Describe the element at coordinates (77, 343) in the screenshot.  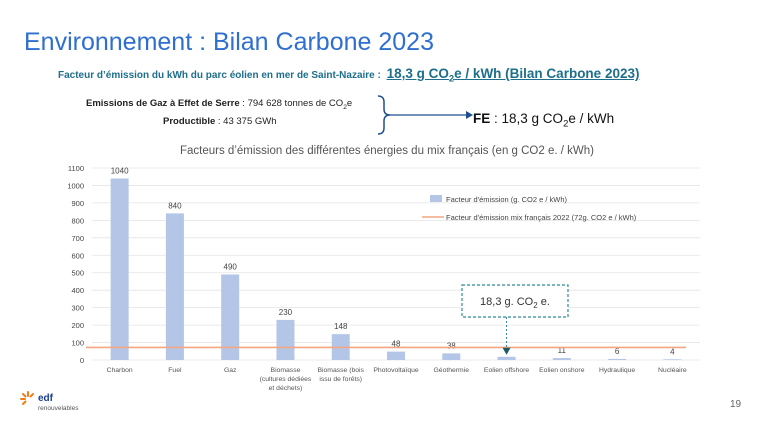
I see `y-tick-label: 100` at that location.